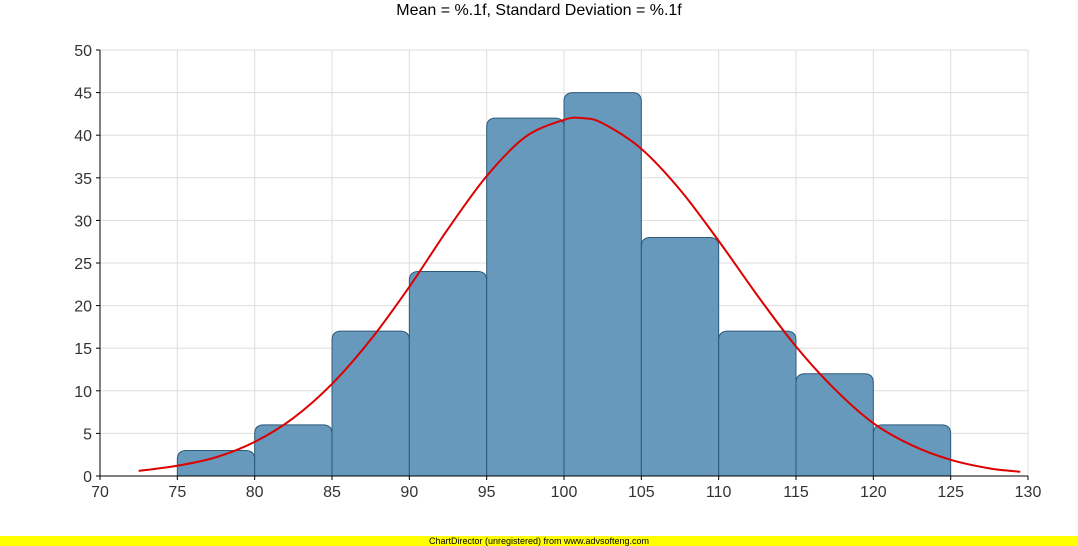 The image size is (1078, 546). I want to click on y-tick-label: 15, so click(83, 349).